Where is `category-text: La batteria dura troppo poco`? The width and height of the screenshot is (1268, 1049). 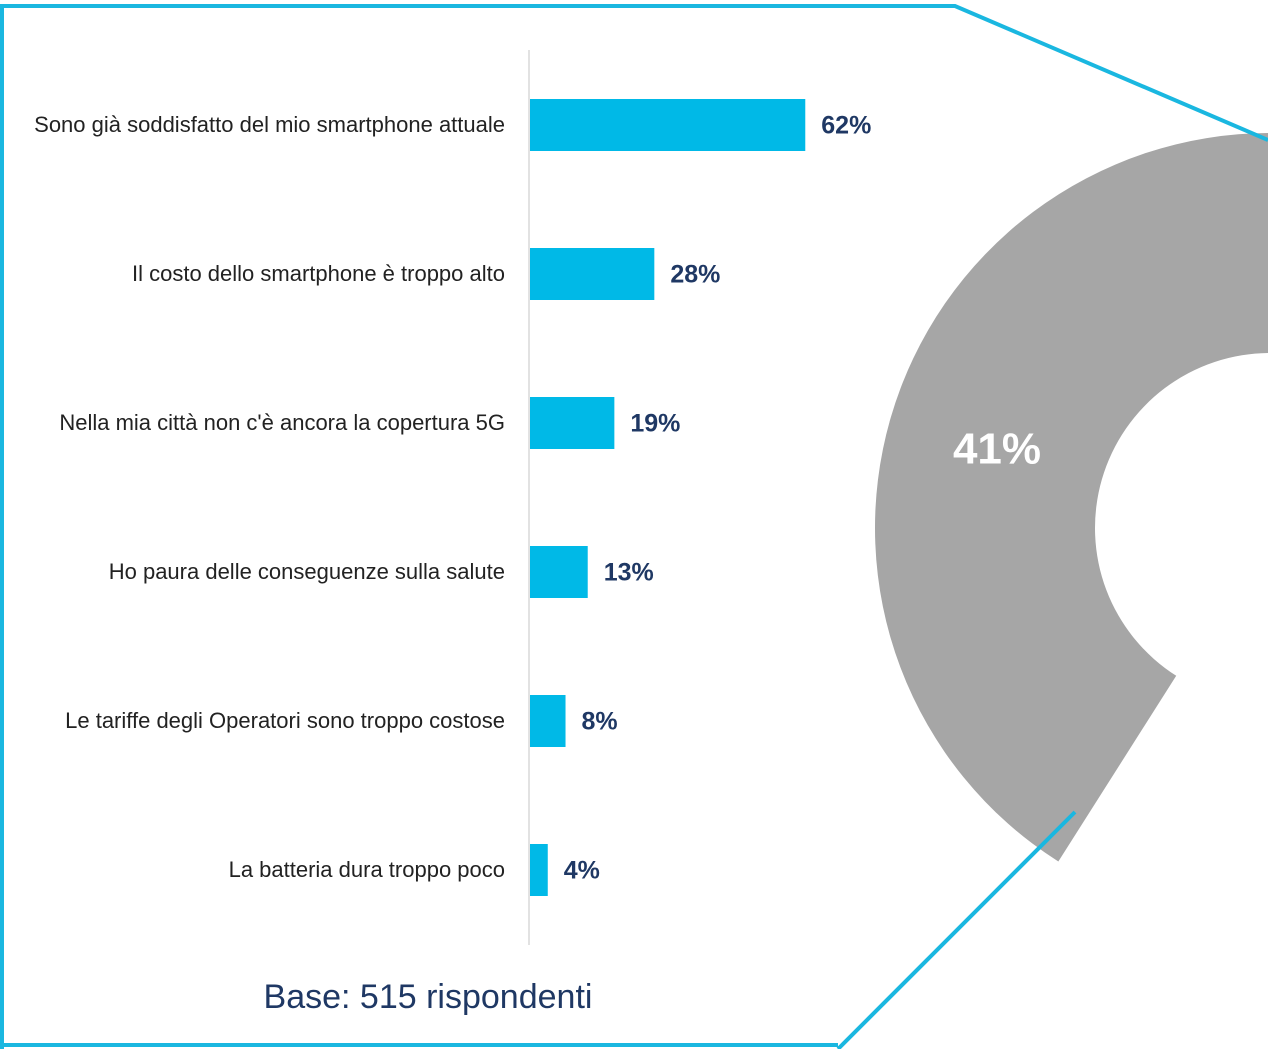 category-text: La batteria dura troppo poco is located at coordinates (366, 869).